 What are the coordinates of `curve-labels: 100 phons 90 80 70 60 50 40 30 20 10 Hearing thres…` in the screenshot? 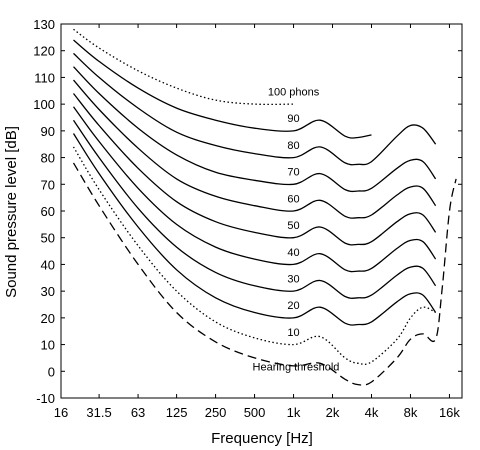 It's located at (296, 229).